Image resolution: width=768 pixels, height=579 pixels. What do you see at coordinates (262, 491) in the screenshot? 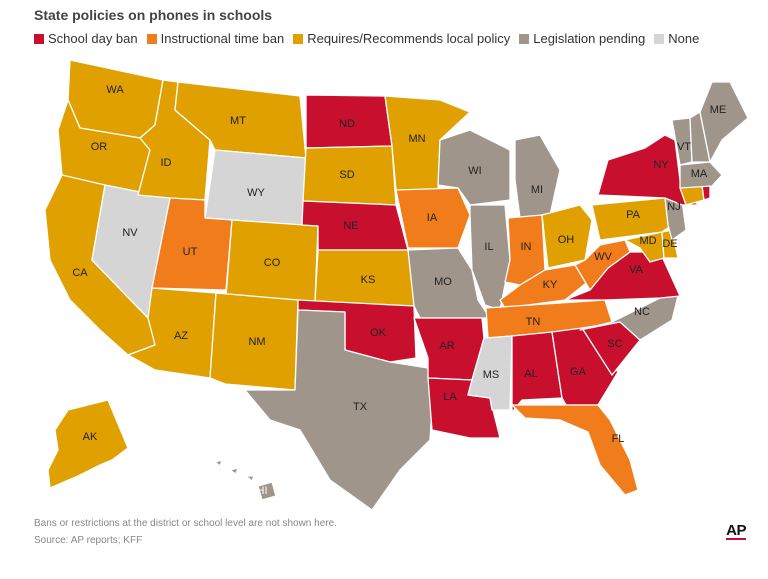
I see `state-label: HI` at bounding box center [262, 491].